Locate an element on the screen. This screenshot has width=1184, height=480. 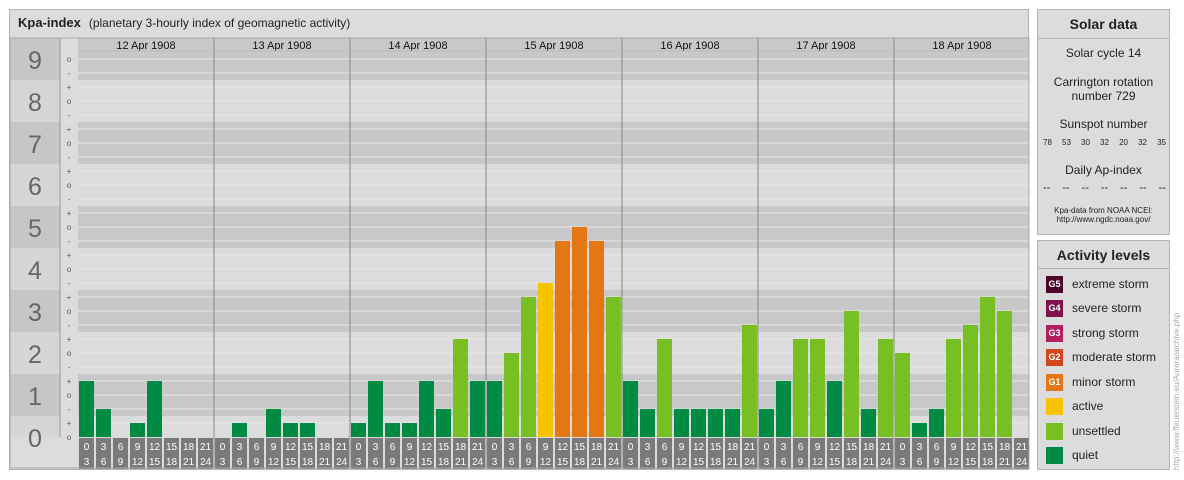
solar-title-divider is located at coordinates (1103, 38).